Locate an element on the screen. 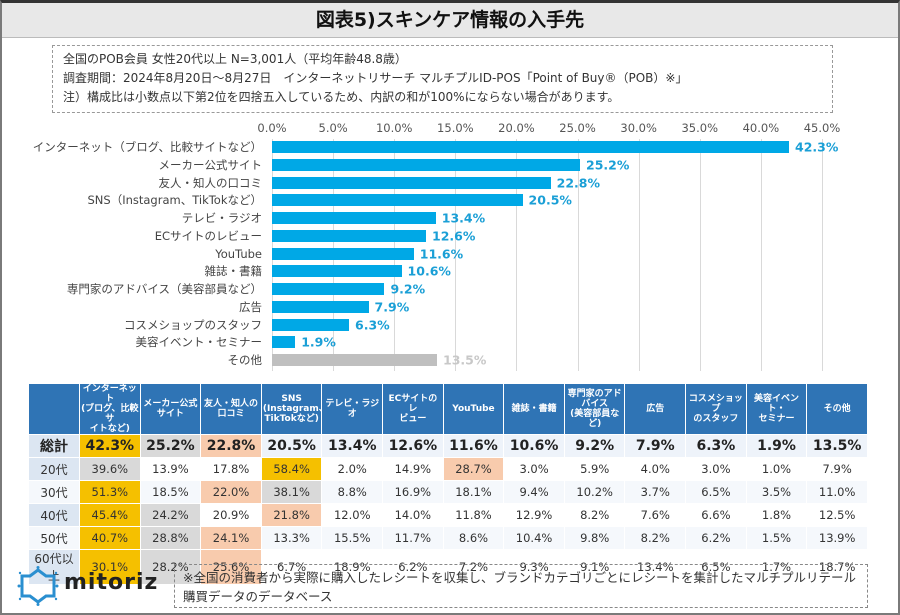 This screenshot has height=615, width=900. value-label: 13.4% is located at coordinates (463, 218).